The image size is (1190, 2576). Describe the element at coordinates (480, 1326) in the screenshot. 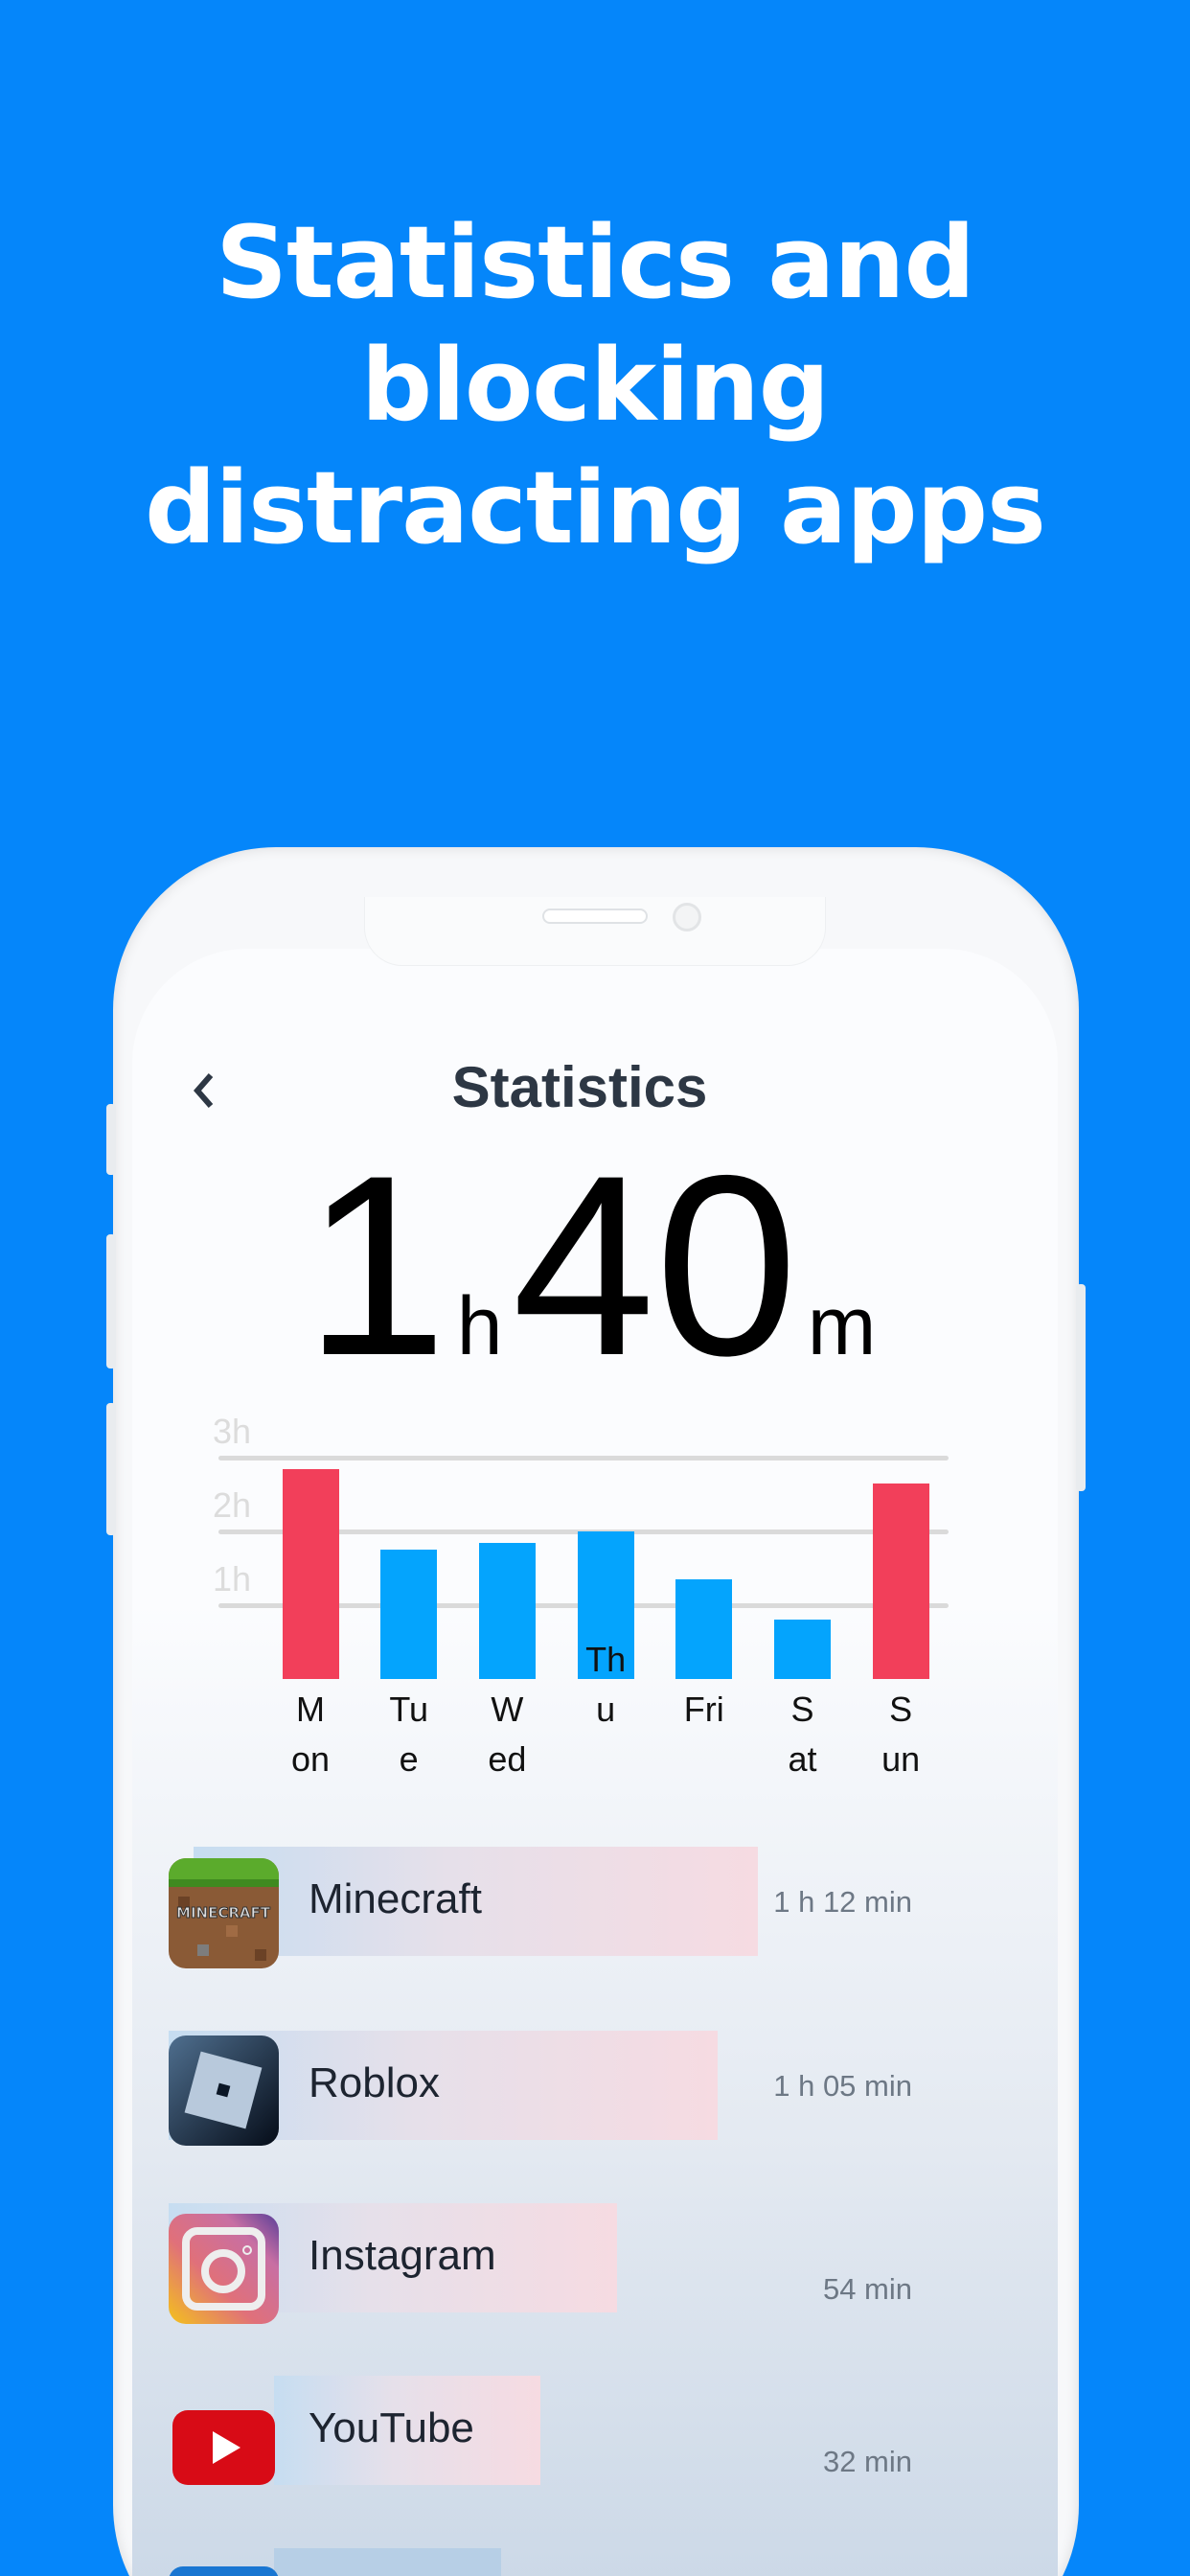

I see `total-hours-unit: h` at that location.